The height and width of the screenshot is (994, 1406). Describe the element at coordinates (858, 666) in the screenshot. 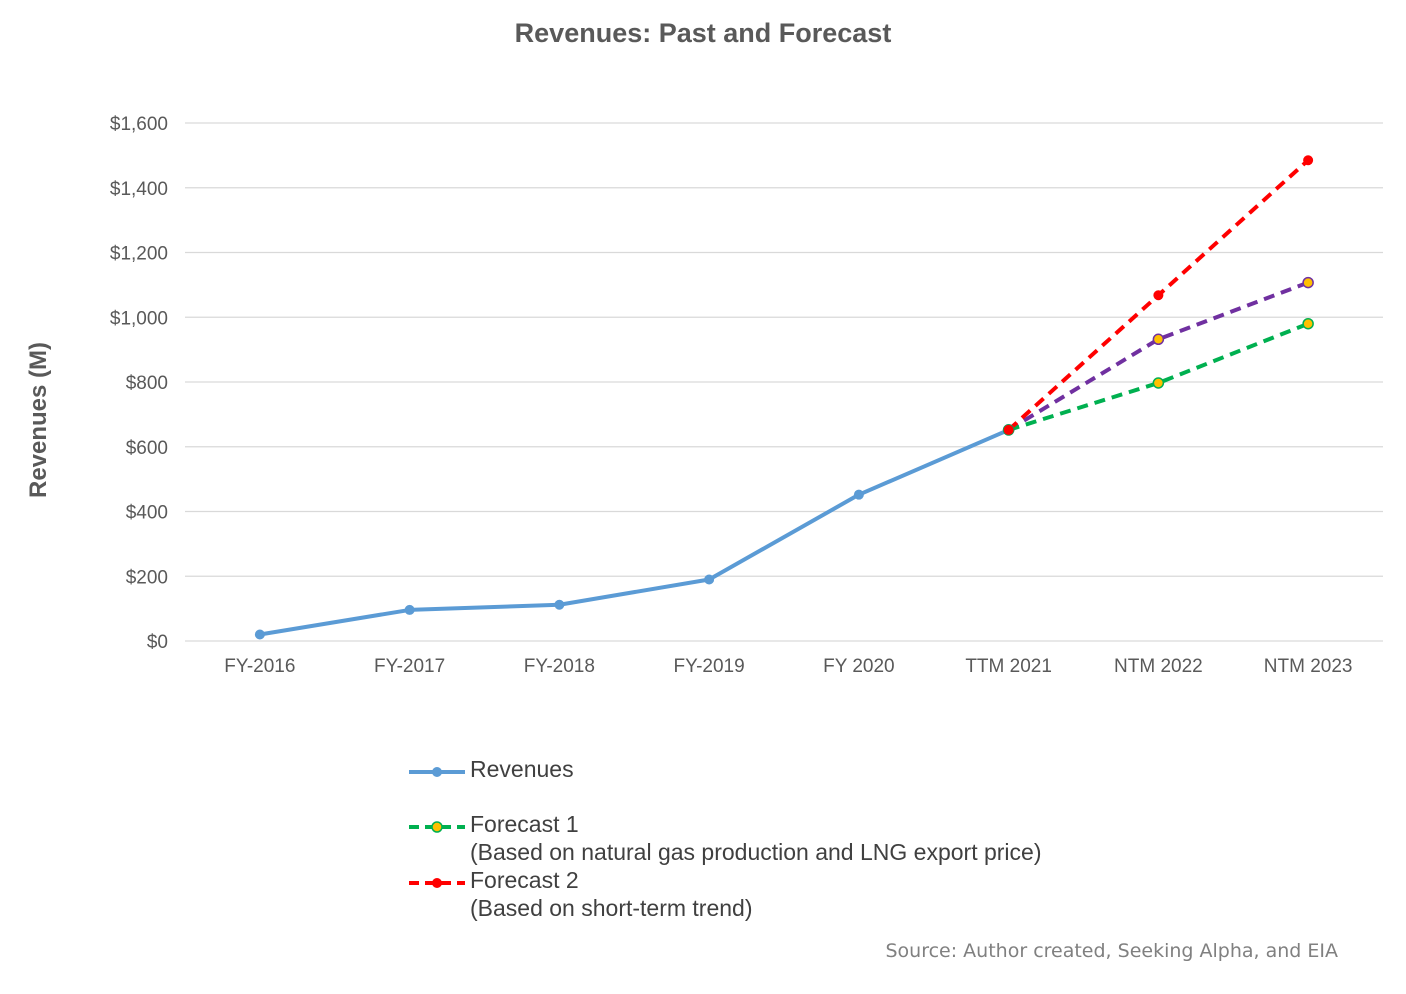

I see `x-tick-label: FY 2020` at that location.